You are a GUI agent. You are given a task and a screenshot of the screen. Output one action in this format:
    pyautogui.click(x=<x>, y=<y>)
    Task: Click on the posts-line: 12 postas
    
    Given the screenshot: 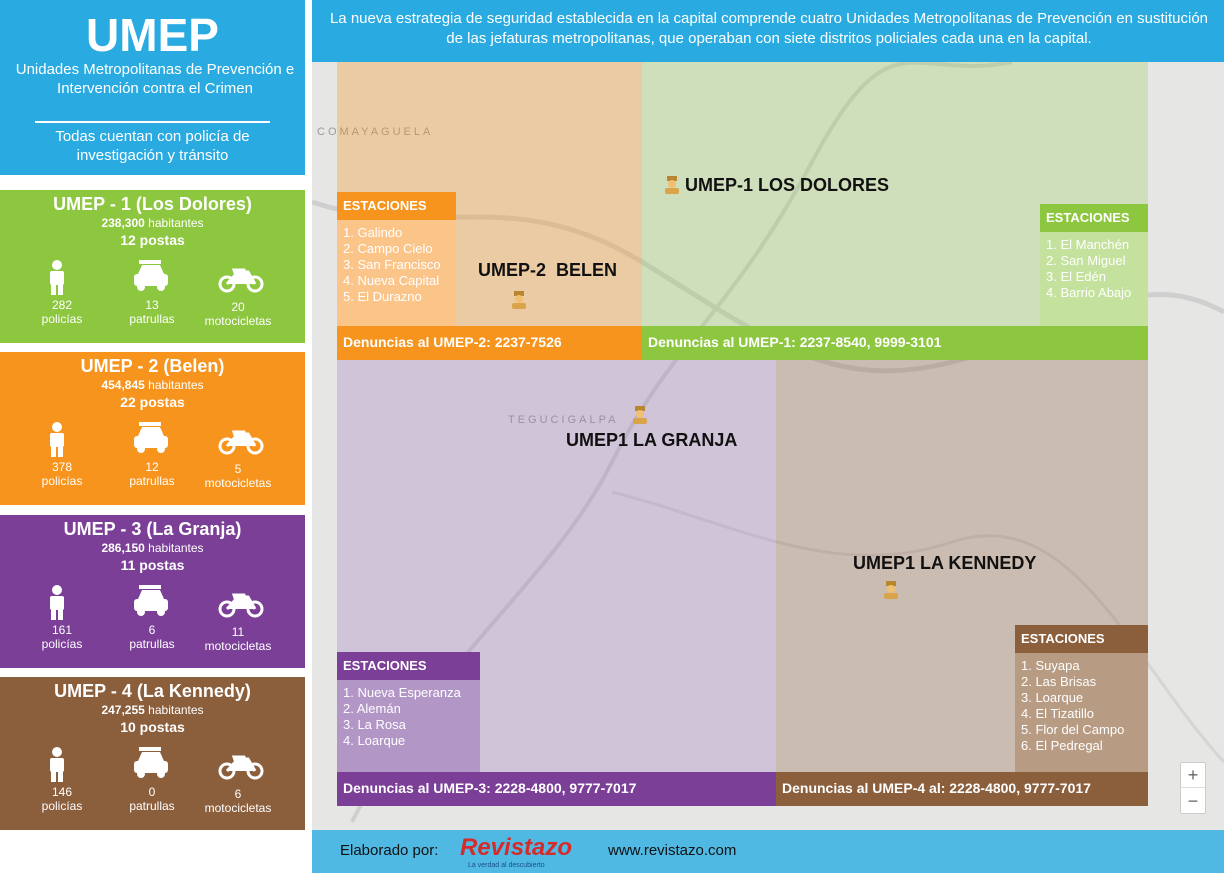 What is the action you would take?
    pyautogui.click(x=152, y=240)
    